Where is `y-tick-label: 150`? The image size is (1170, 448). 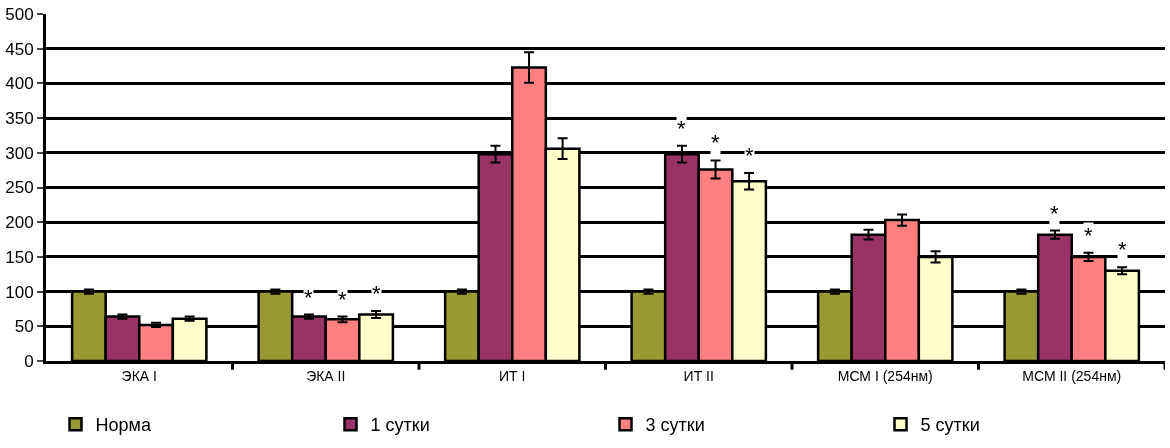 y-tick-label: 150 is located at coordinates (19, 257).